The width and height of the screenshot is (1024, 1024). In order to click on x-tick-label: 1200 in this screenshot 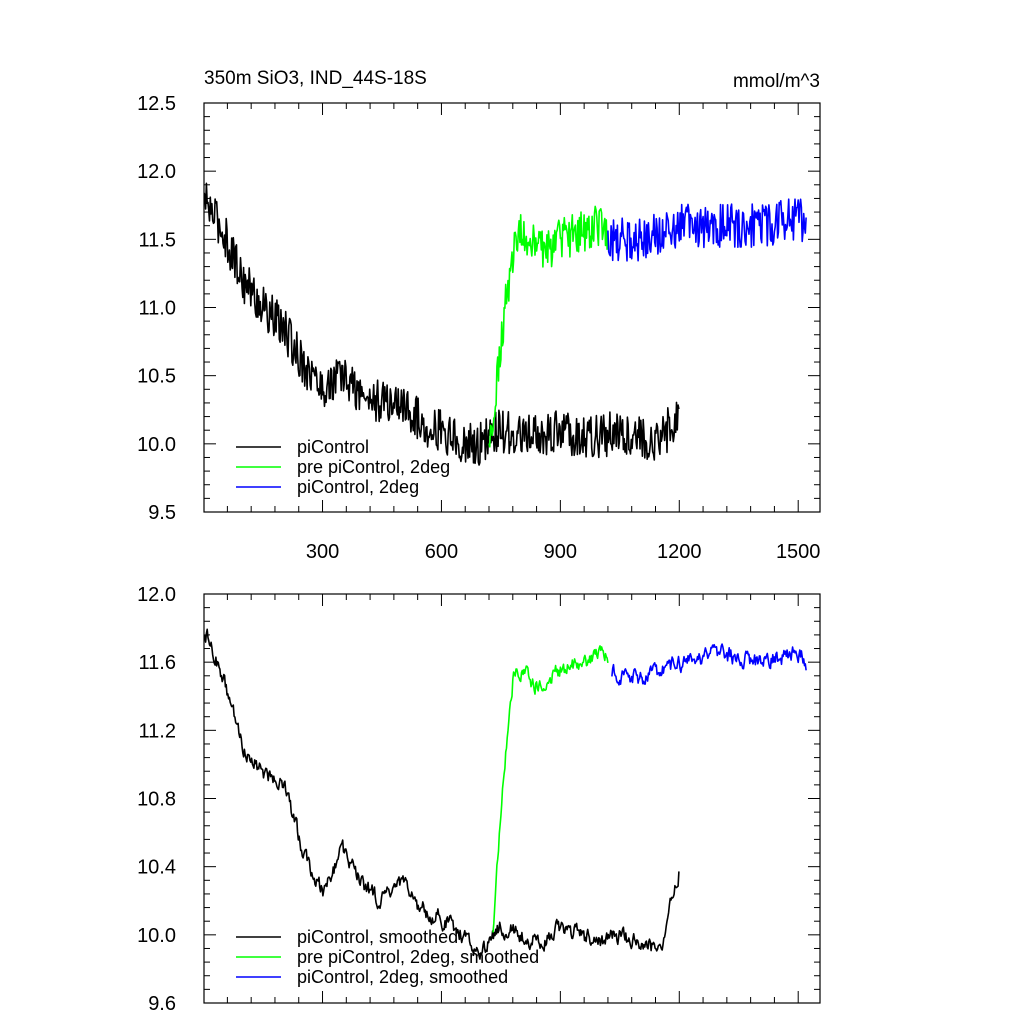, I will do `click(679, 552)`.